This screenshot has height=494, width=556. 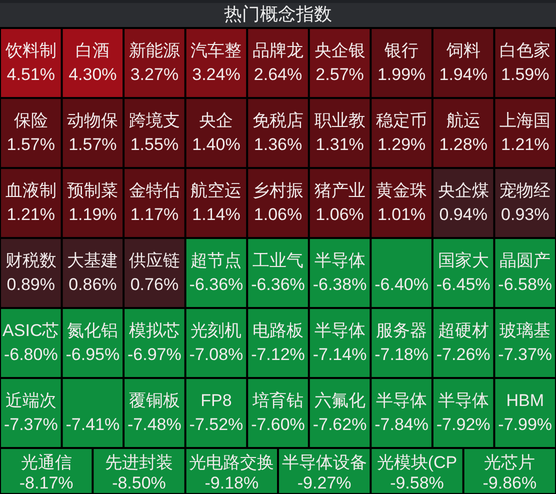 What do you see at coordinates (278, 14) in the screenshot?
I see `text: 热门概念指数` at bounding box center [278, 14].